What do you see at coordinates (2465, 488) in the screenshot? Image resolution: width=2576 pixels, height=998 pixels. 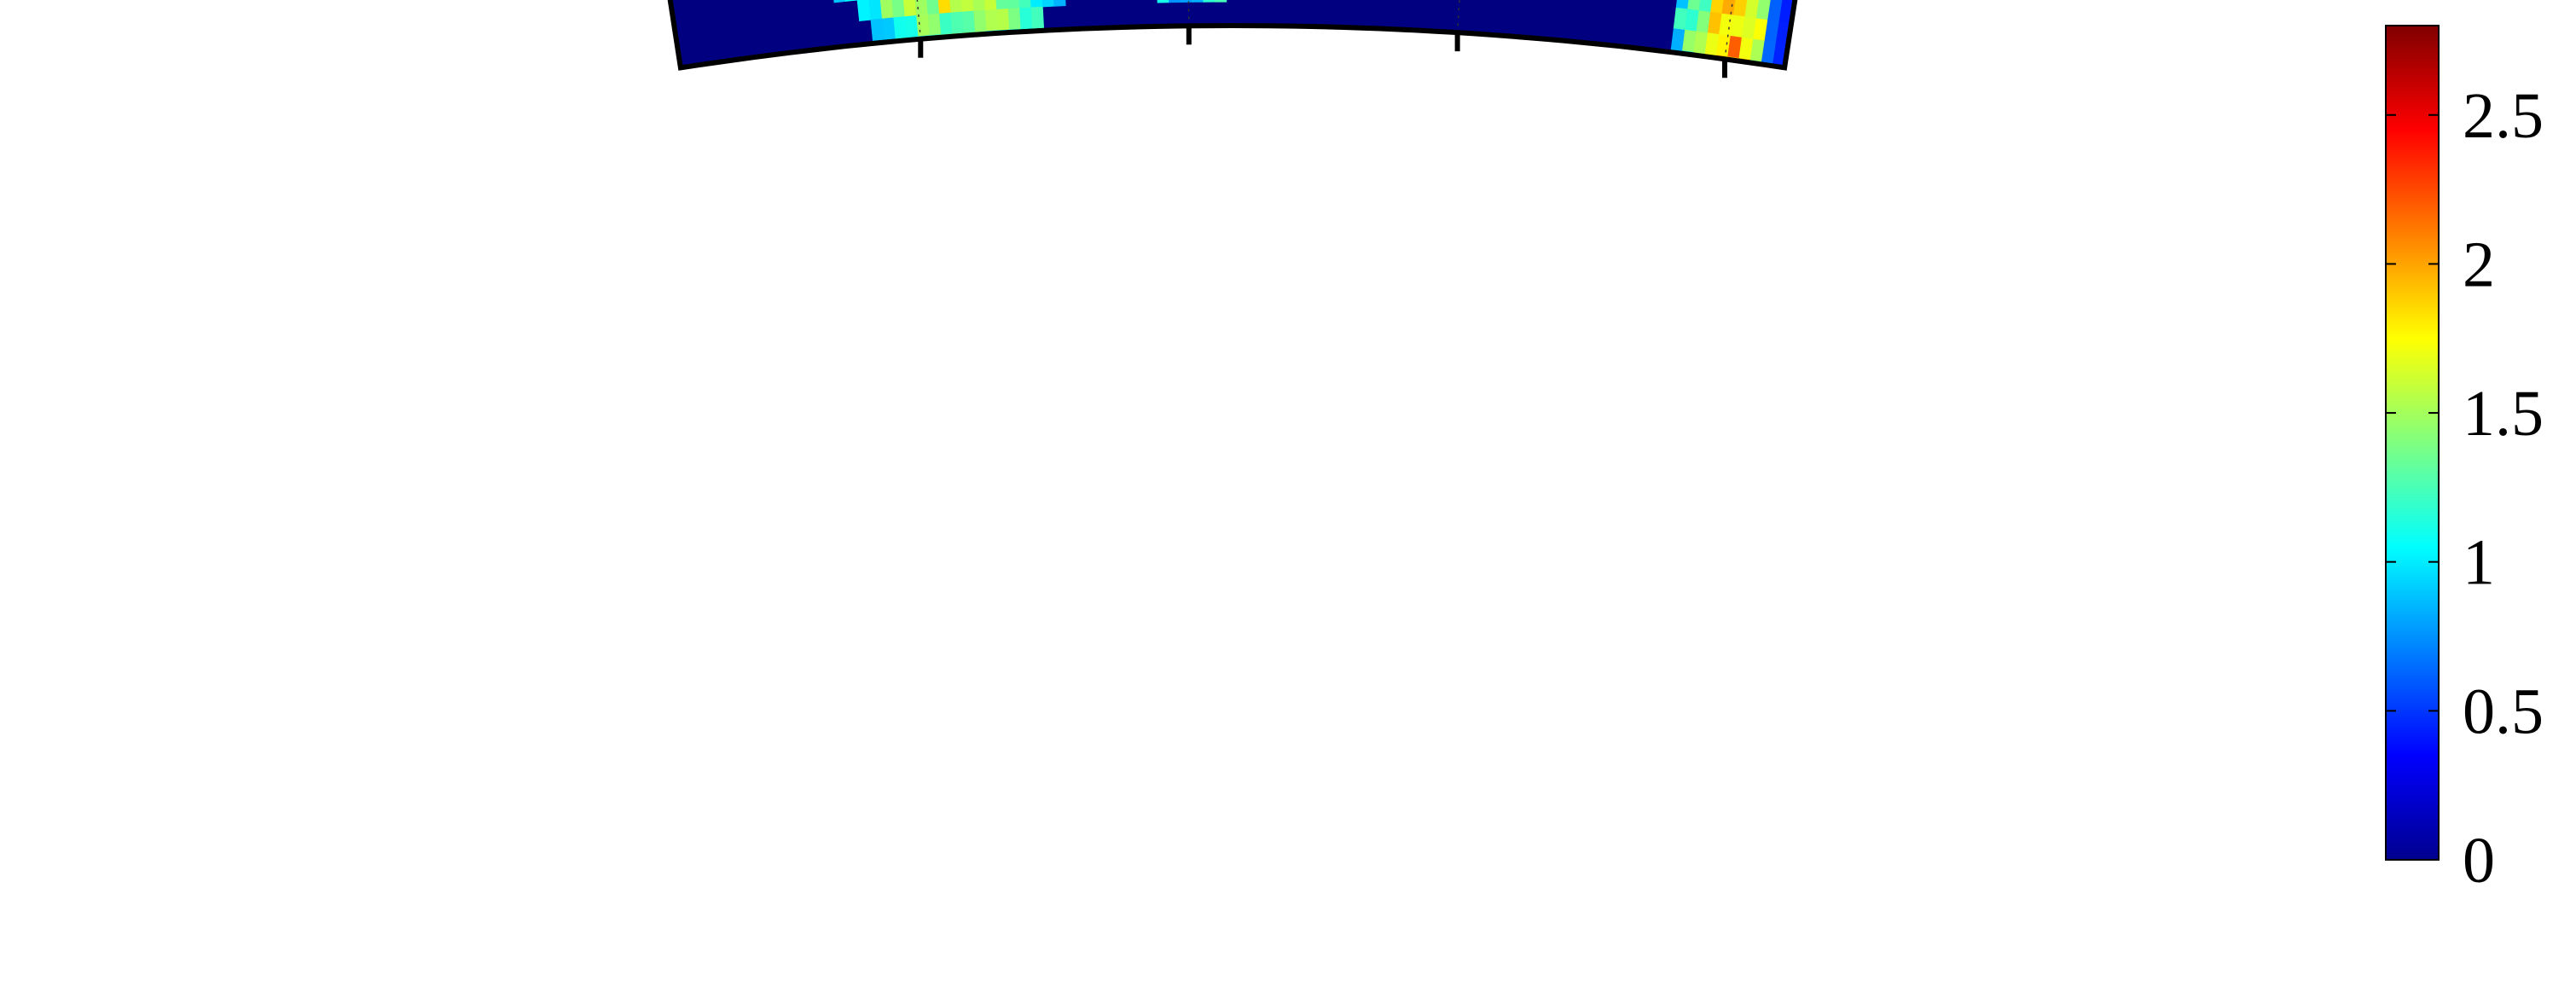 I see `colorbar-ticks: 0 0.5 1 1.5 2 2.5` at bounding box center [2465, 488].